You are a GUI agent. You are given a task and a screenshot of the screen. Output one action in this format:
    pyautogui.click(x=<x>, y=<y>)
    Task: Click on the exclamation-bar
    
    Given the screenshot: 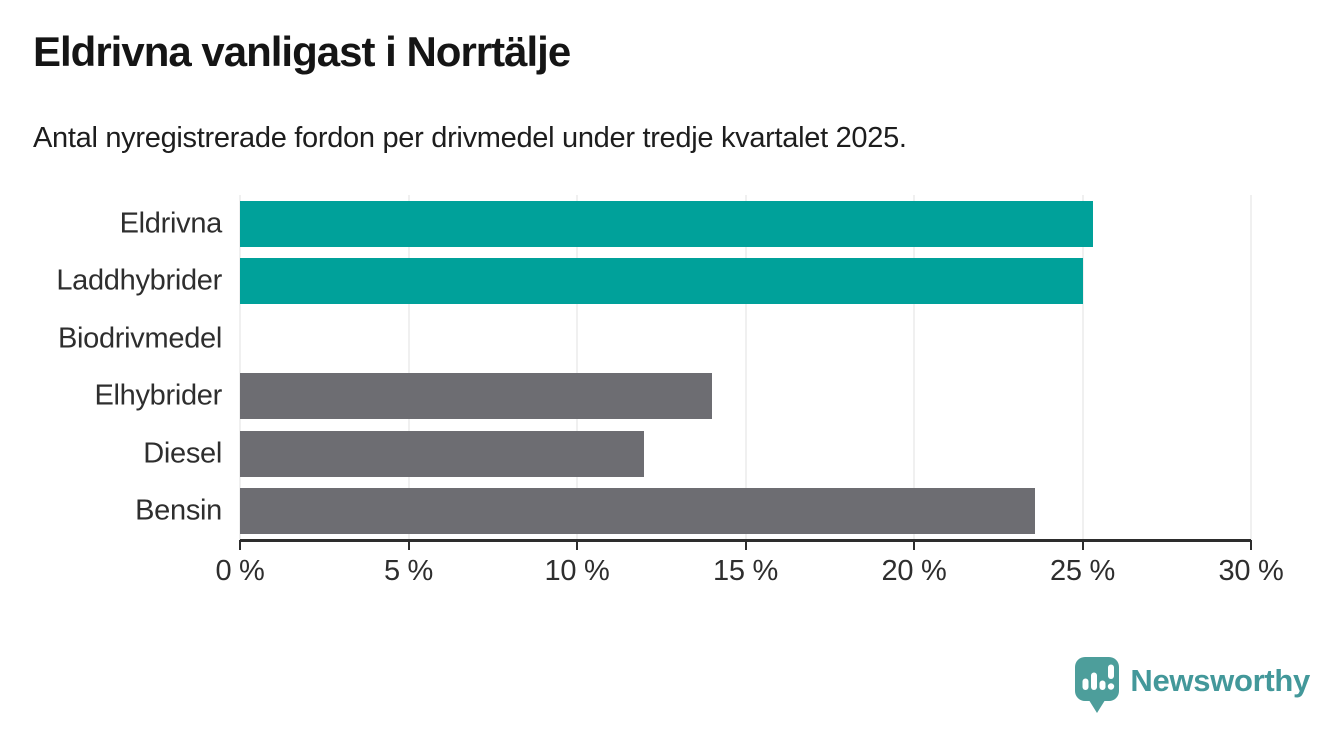 What is the action you would take?
    pyautogui.click(x=1111, y=671)
    